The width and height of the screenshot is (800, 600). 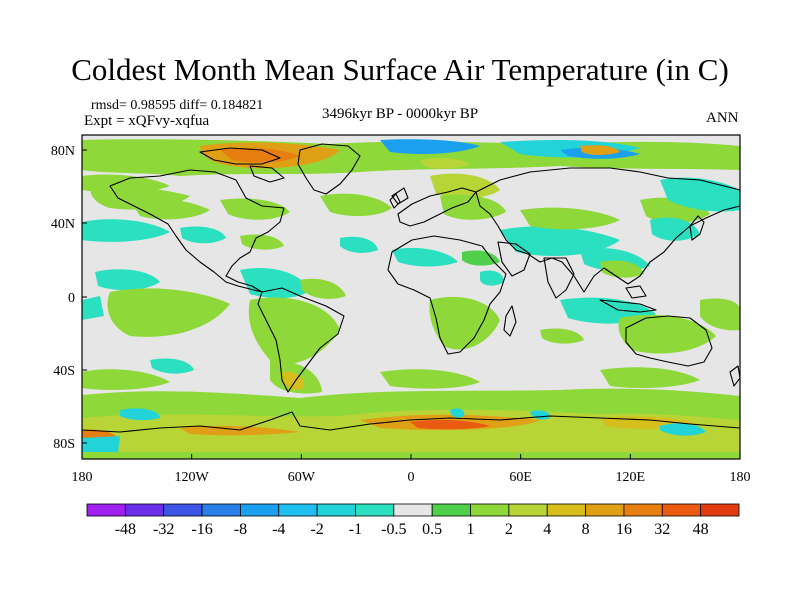 What do you see at coordinates (586, 529) in the screenshot?
I see `colorbar-label: 8` at bounding box center [586, 529].